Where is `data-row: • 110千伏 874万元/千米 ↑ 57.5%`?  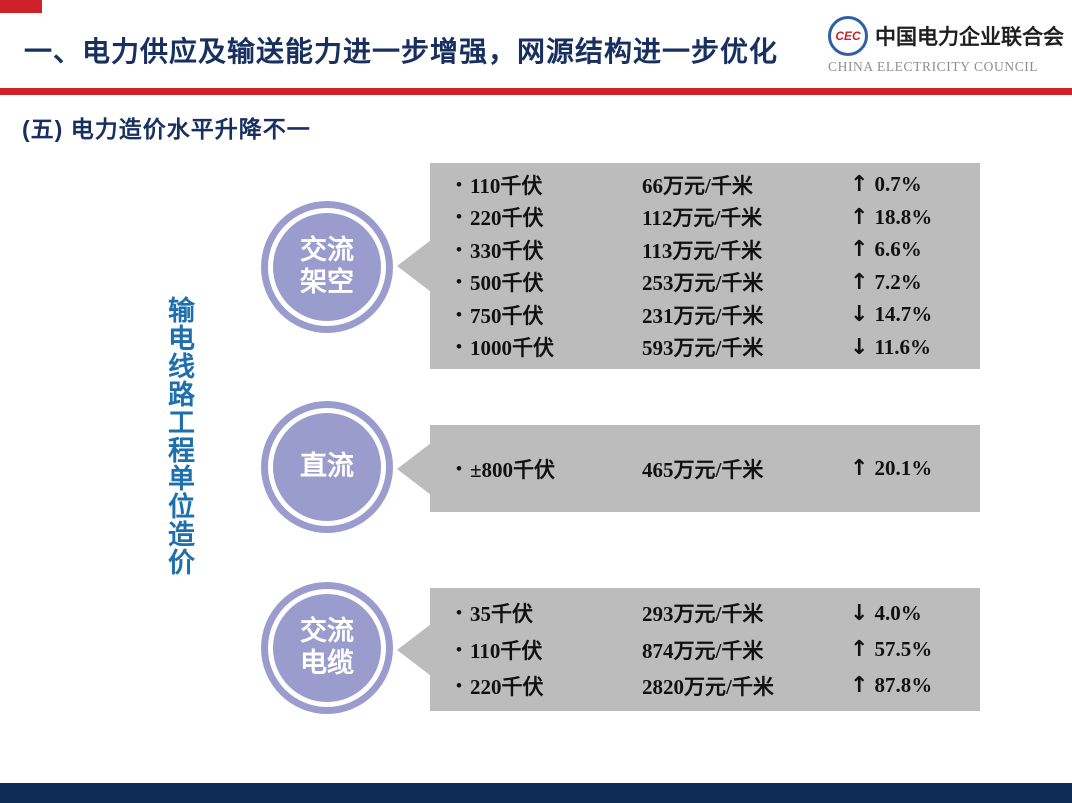 data-row: • 110千伏 874万元/千米 ↑ 57.5% is located at coordinates (705, 650).